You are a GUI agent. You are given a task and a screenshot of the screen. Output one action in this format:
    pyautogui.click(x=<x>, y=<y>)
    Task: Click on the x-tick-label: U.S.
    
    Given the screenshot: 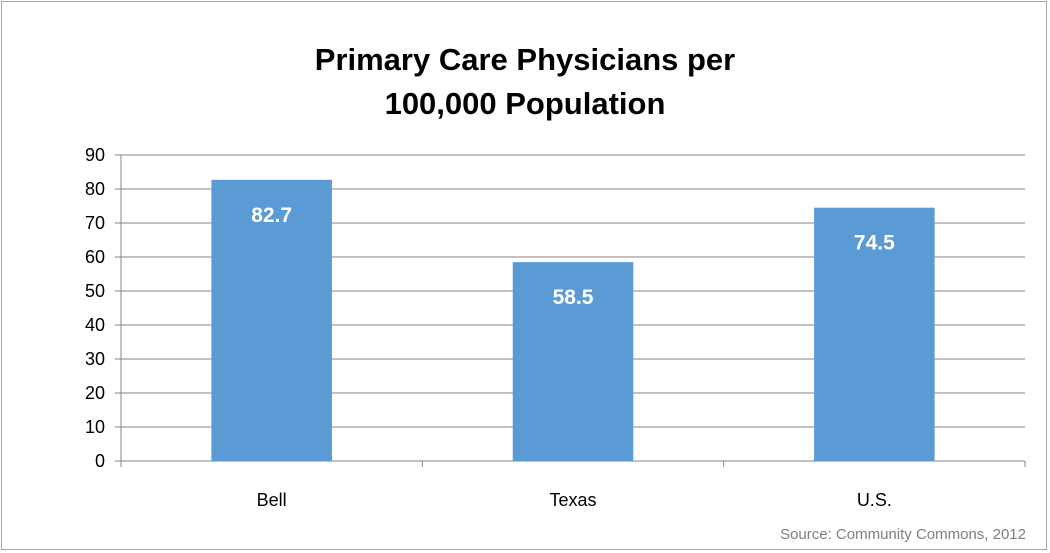 What is the action you would take?
    pyautogui.click(x=874, y=500)
    